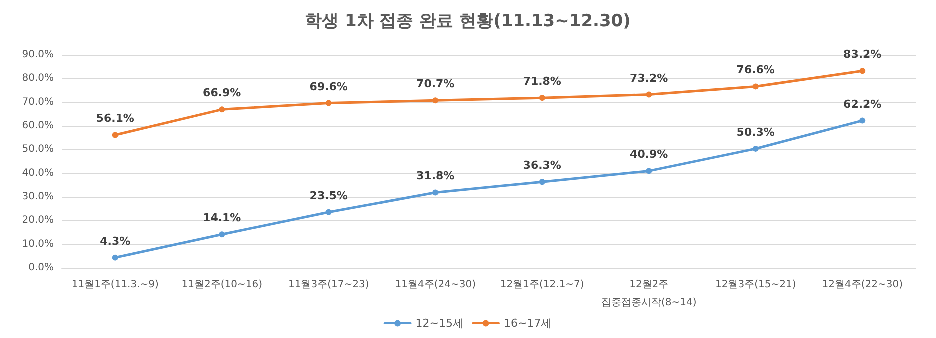 The width and height of the screenshot is (936, 338). Describe the element at coordinates (468, 22) in the screenshot. I see `chart-title: 학생 1차 접종 완료 현황(11.13~12.30)` at that location.